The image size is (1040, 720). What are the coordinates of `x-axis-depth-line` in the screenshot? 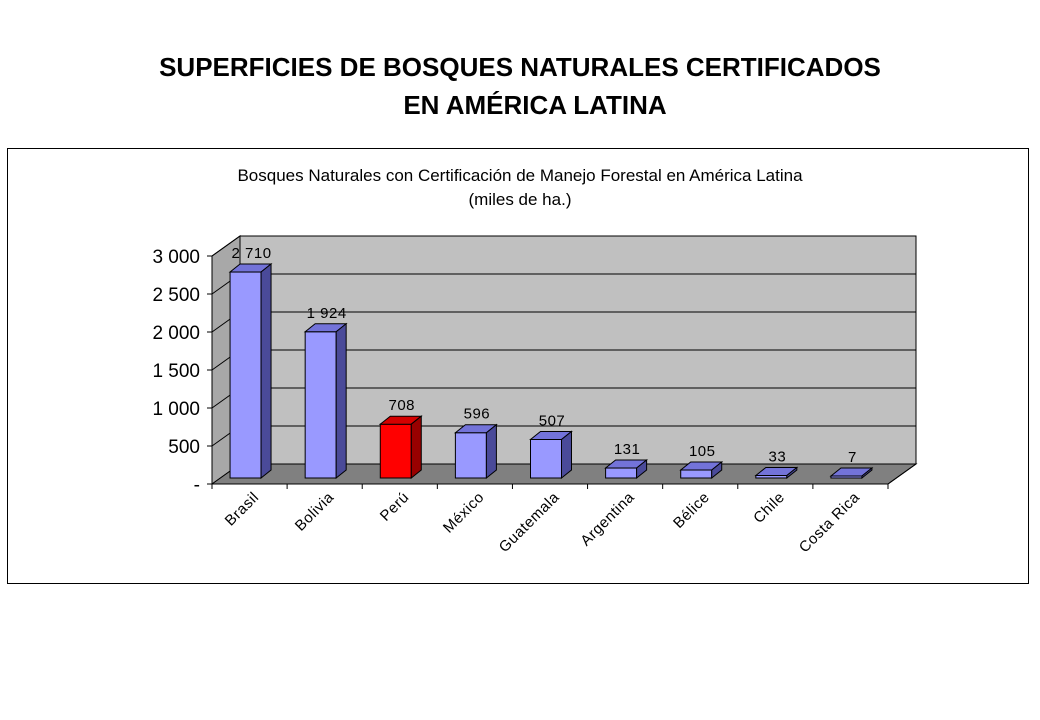 It's located at (902, 474).